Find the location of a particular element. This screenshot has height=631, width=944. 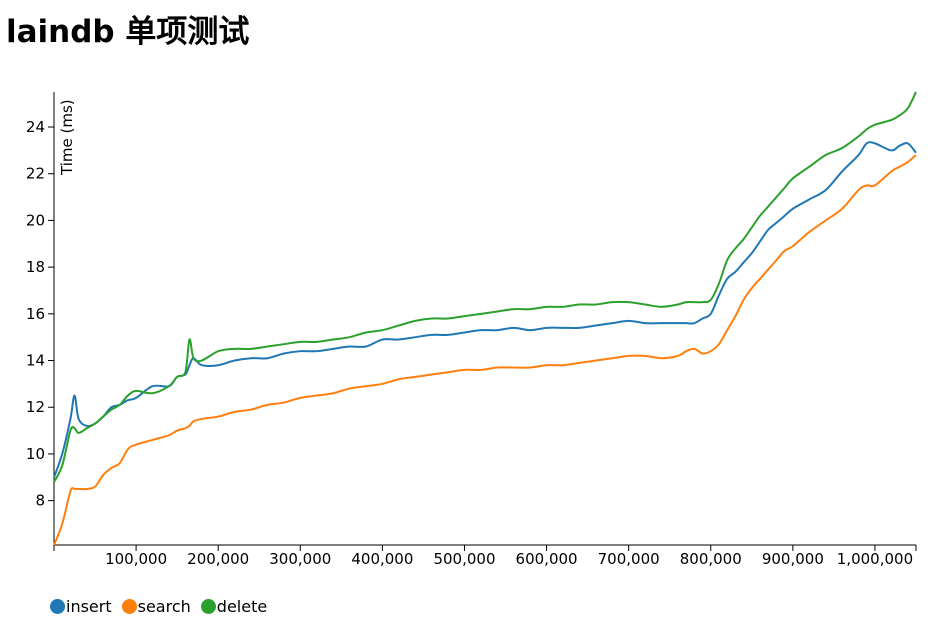

x-tick-label: 900,000 is located at coordinates (793, 559).